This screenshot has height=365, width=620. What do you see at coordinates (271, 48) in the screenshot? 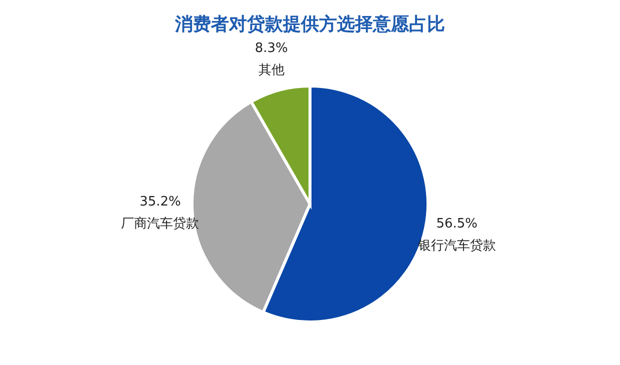
I see `data-label: 8.3%` at bounding box center [271, 48].